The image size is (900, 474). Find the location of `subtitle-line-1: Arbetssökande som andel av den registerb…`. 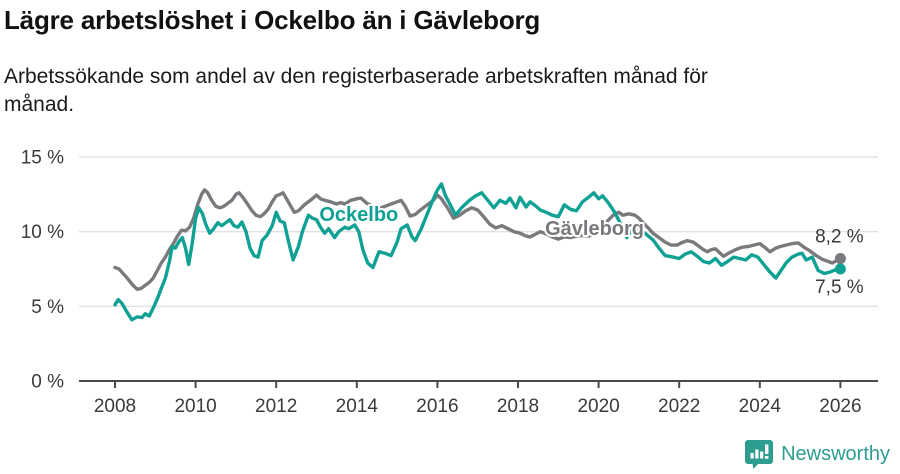

subtitle-line-1: Arbetssökande som andel av den registerb… is located at coordinates (356, 76).